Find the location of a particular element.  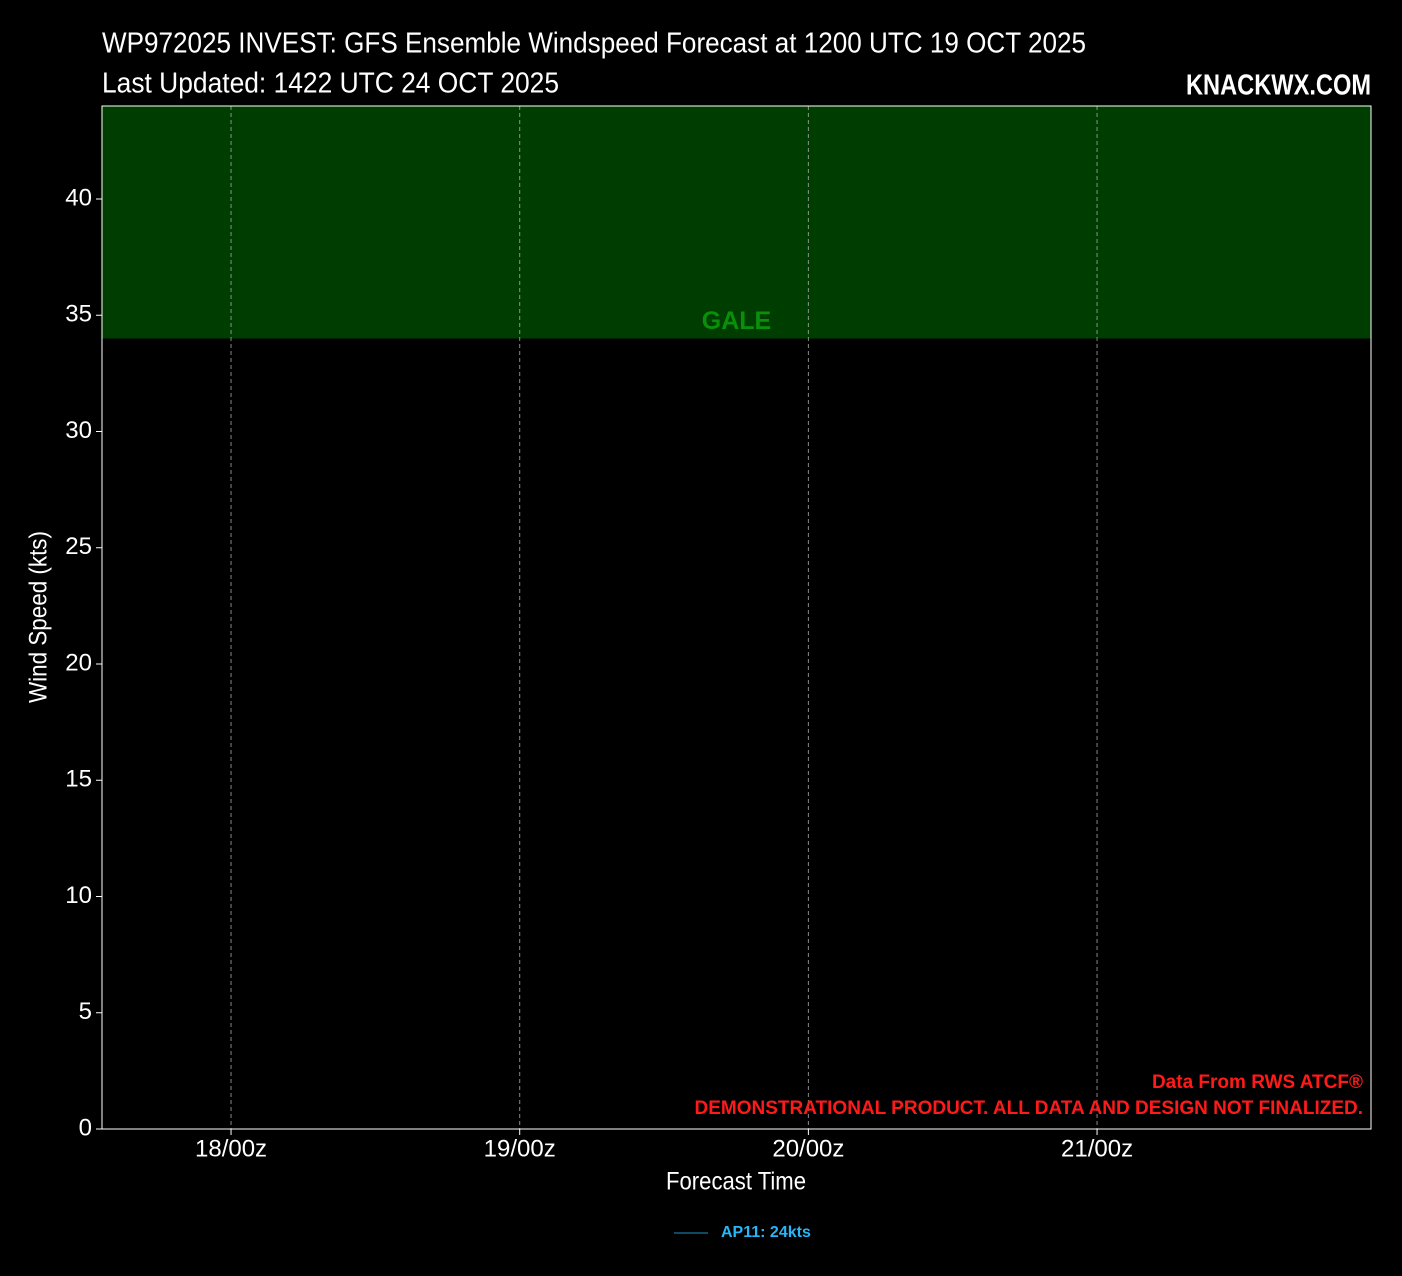

y-tick-label: 0 is located at coordinates (85, 1127).